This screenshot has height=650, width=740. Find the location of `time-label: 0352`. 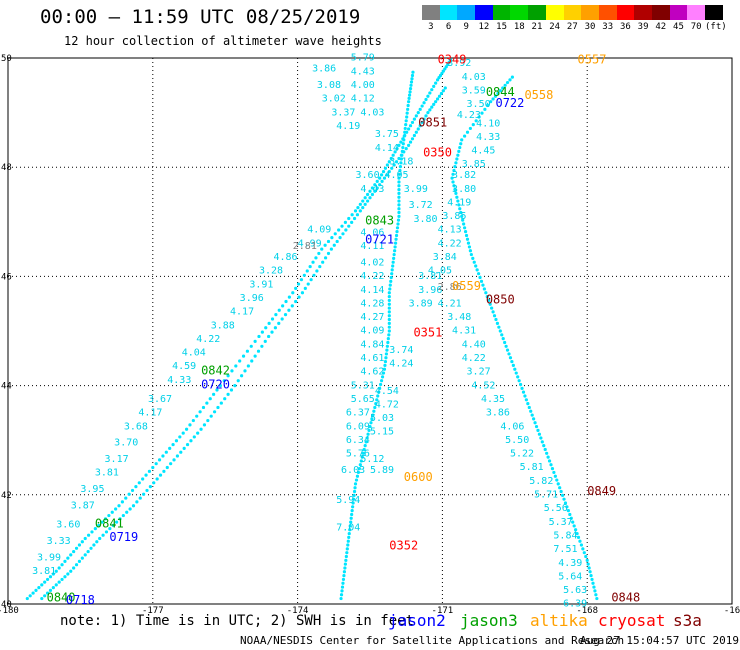

time-label: 0352 is located at coordinates (403, 545).